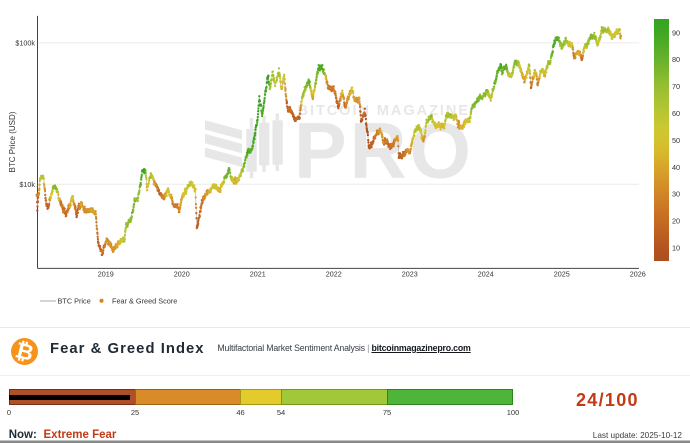 The width and height of the screenshot is (690, 443). I want to click on svg-text: 2022, so click(334, 274).